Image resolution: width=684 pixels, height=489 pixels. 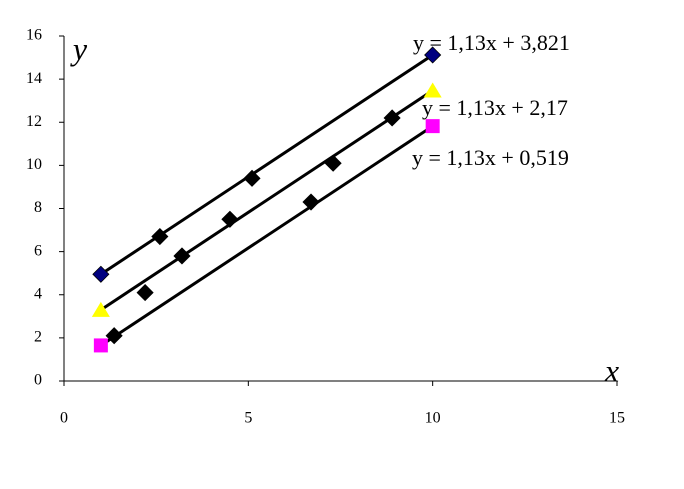 I want to click on x-tick-label: 10, so click(x=433, y=418).